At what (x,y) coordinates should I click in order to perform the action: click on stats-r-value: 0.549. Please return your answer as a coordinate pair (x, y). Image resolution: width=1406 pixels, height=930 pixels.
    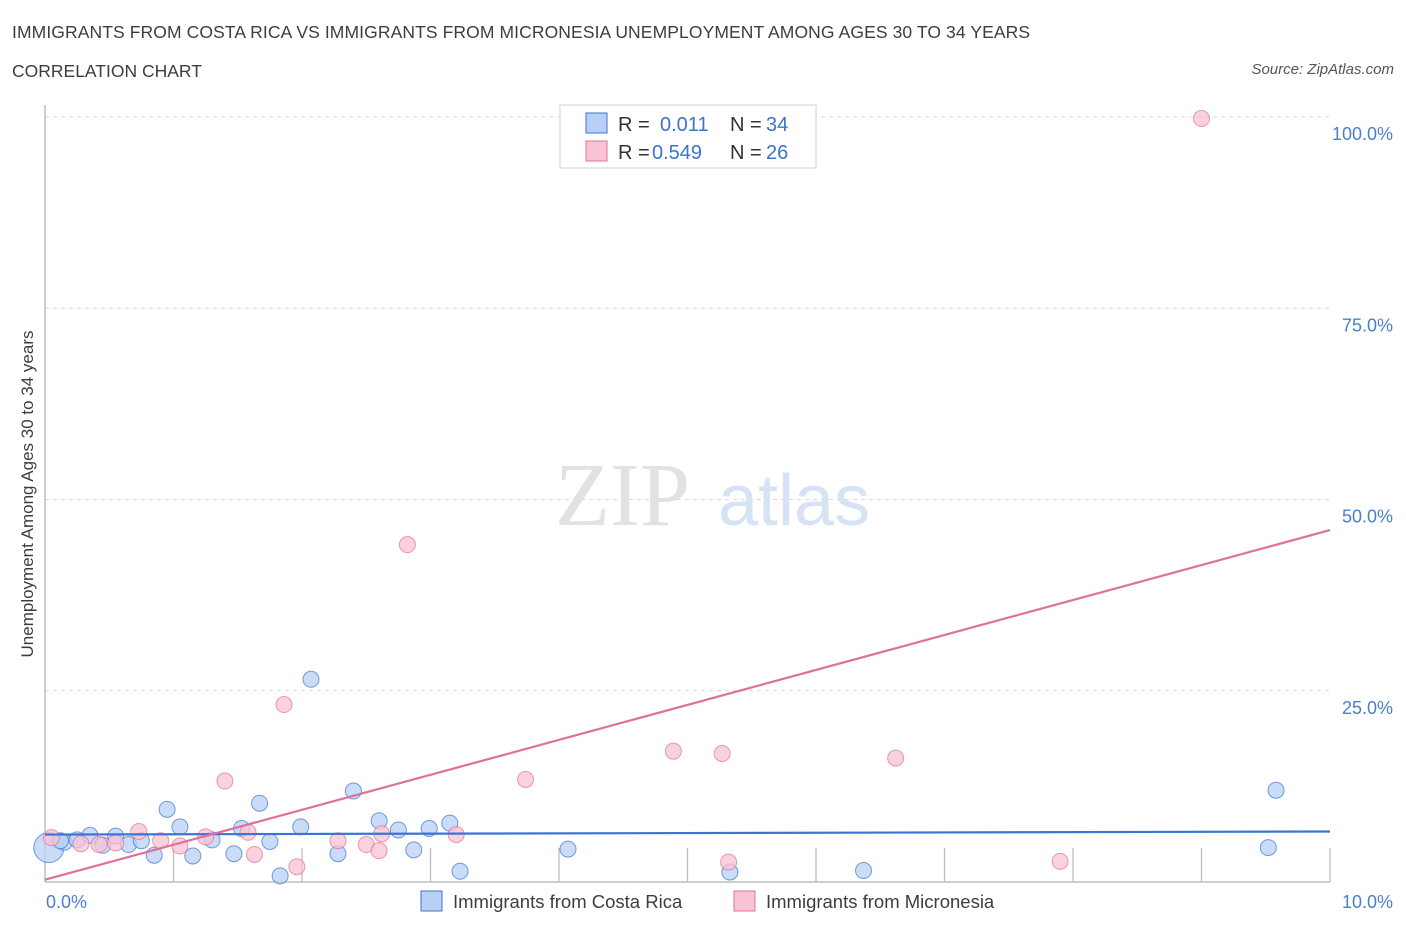
    Looking at the image, I should click on (677, 153).